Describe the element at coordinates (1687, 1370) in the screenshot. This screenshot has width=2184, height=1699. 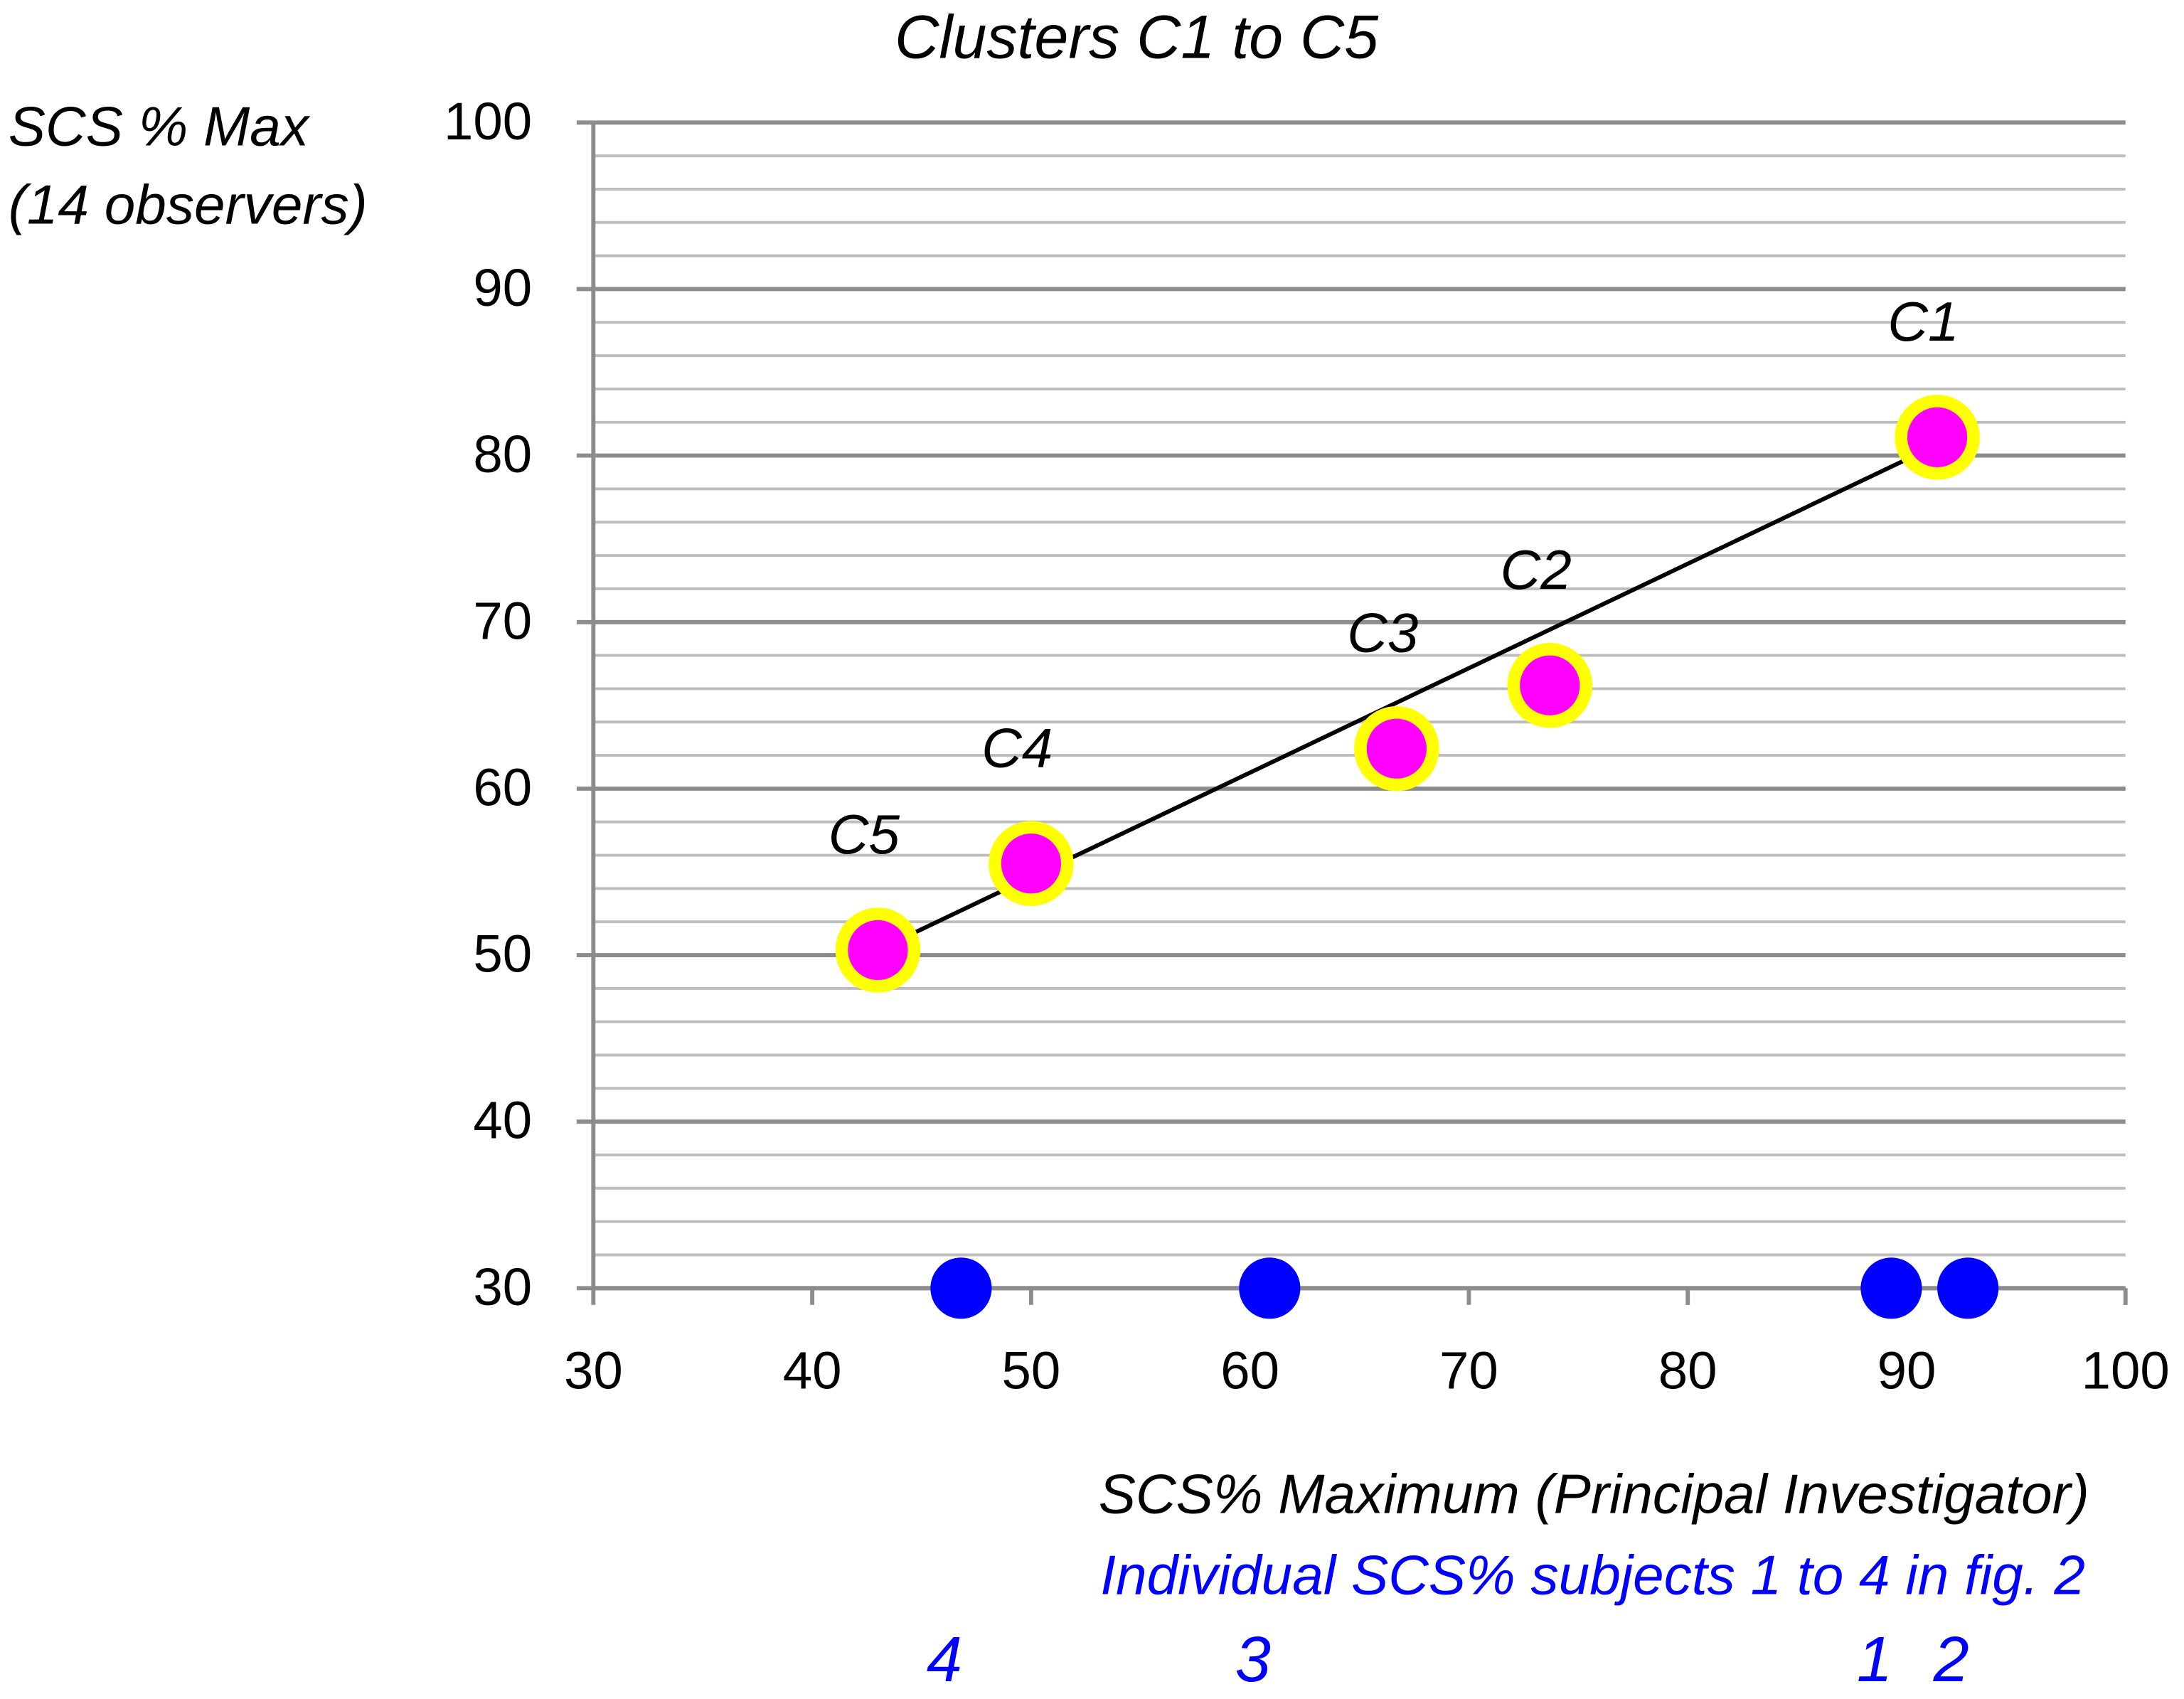
I see `x-tick-label: 80` at that location.